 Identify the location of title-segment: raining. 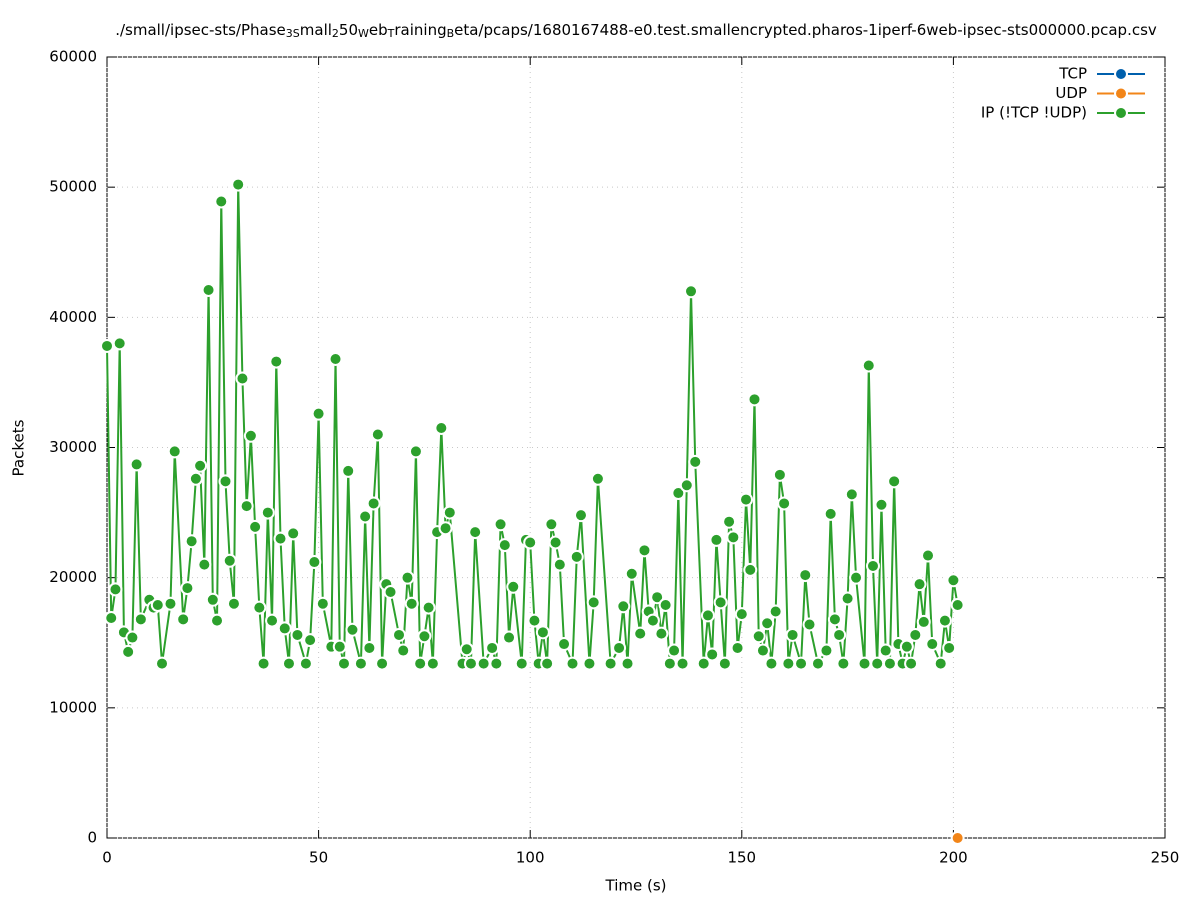
(420, 30).